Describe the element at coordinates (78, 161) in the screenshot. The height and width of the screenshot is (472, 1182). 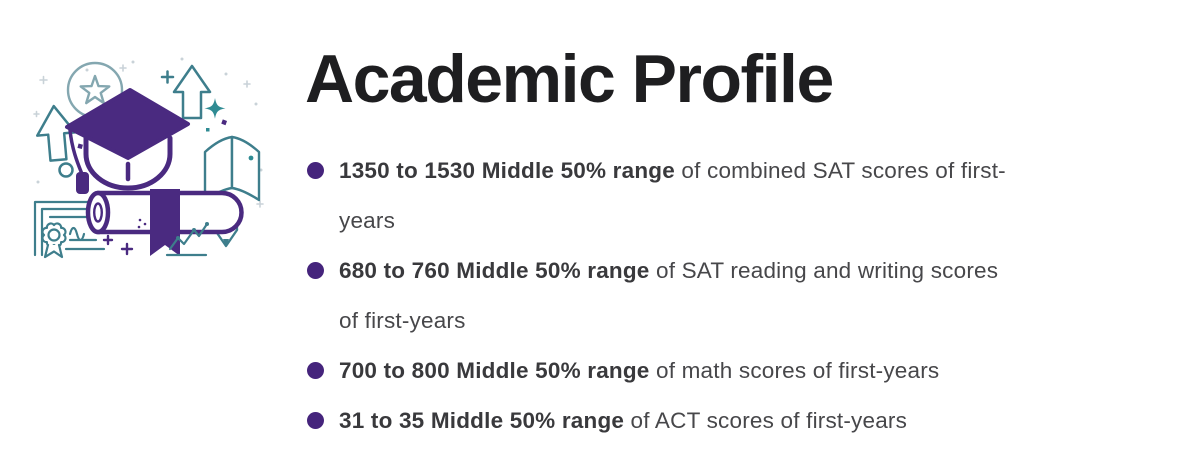
I see `tassel-icon` at that location.